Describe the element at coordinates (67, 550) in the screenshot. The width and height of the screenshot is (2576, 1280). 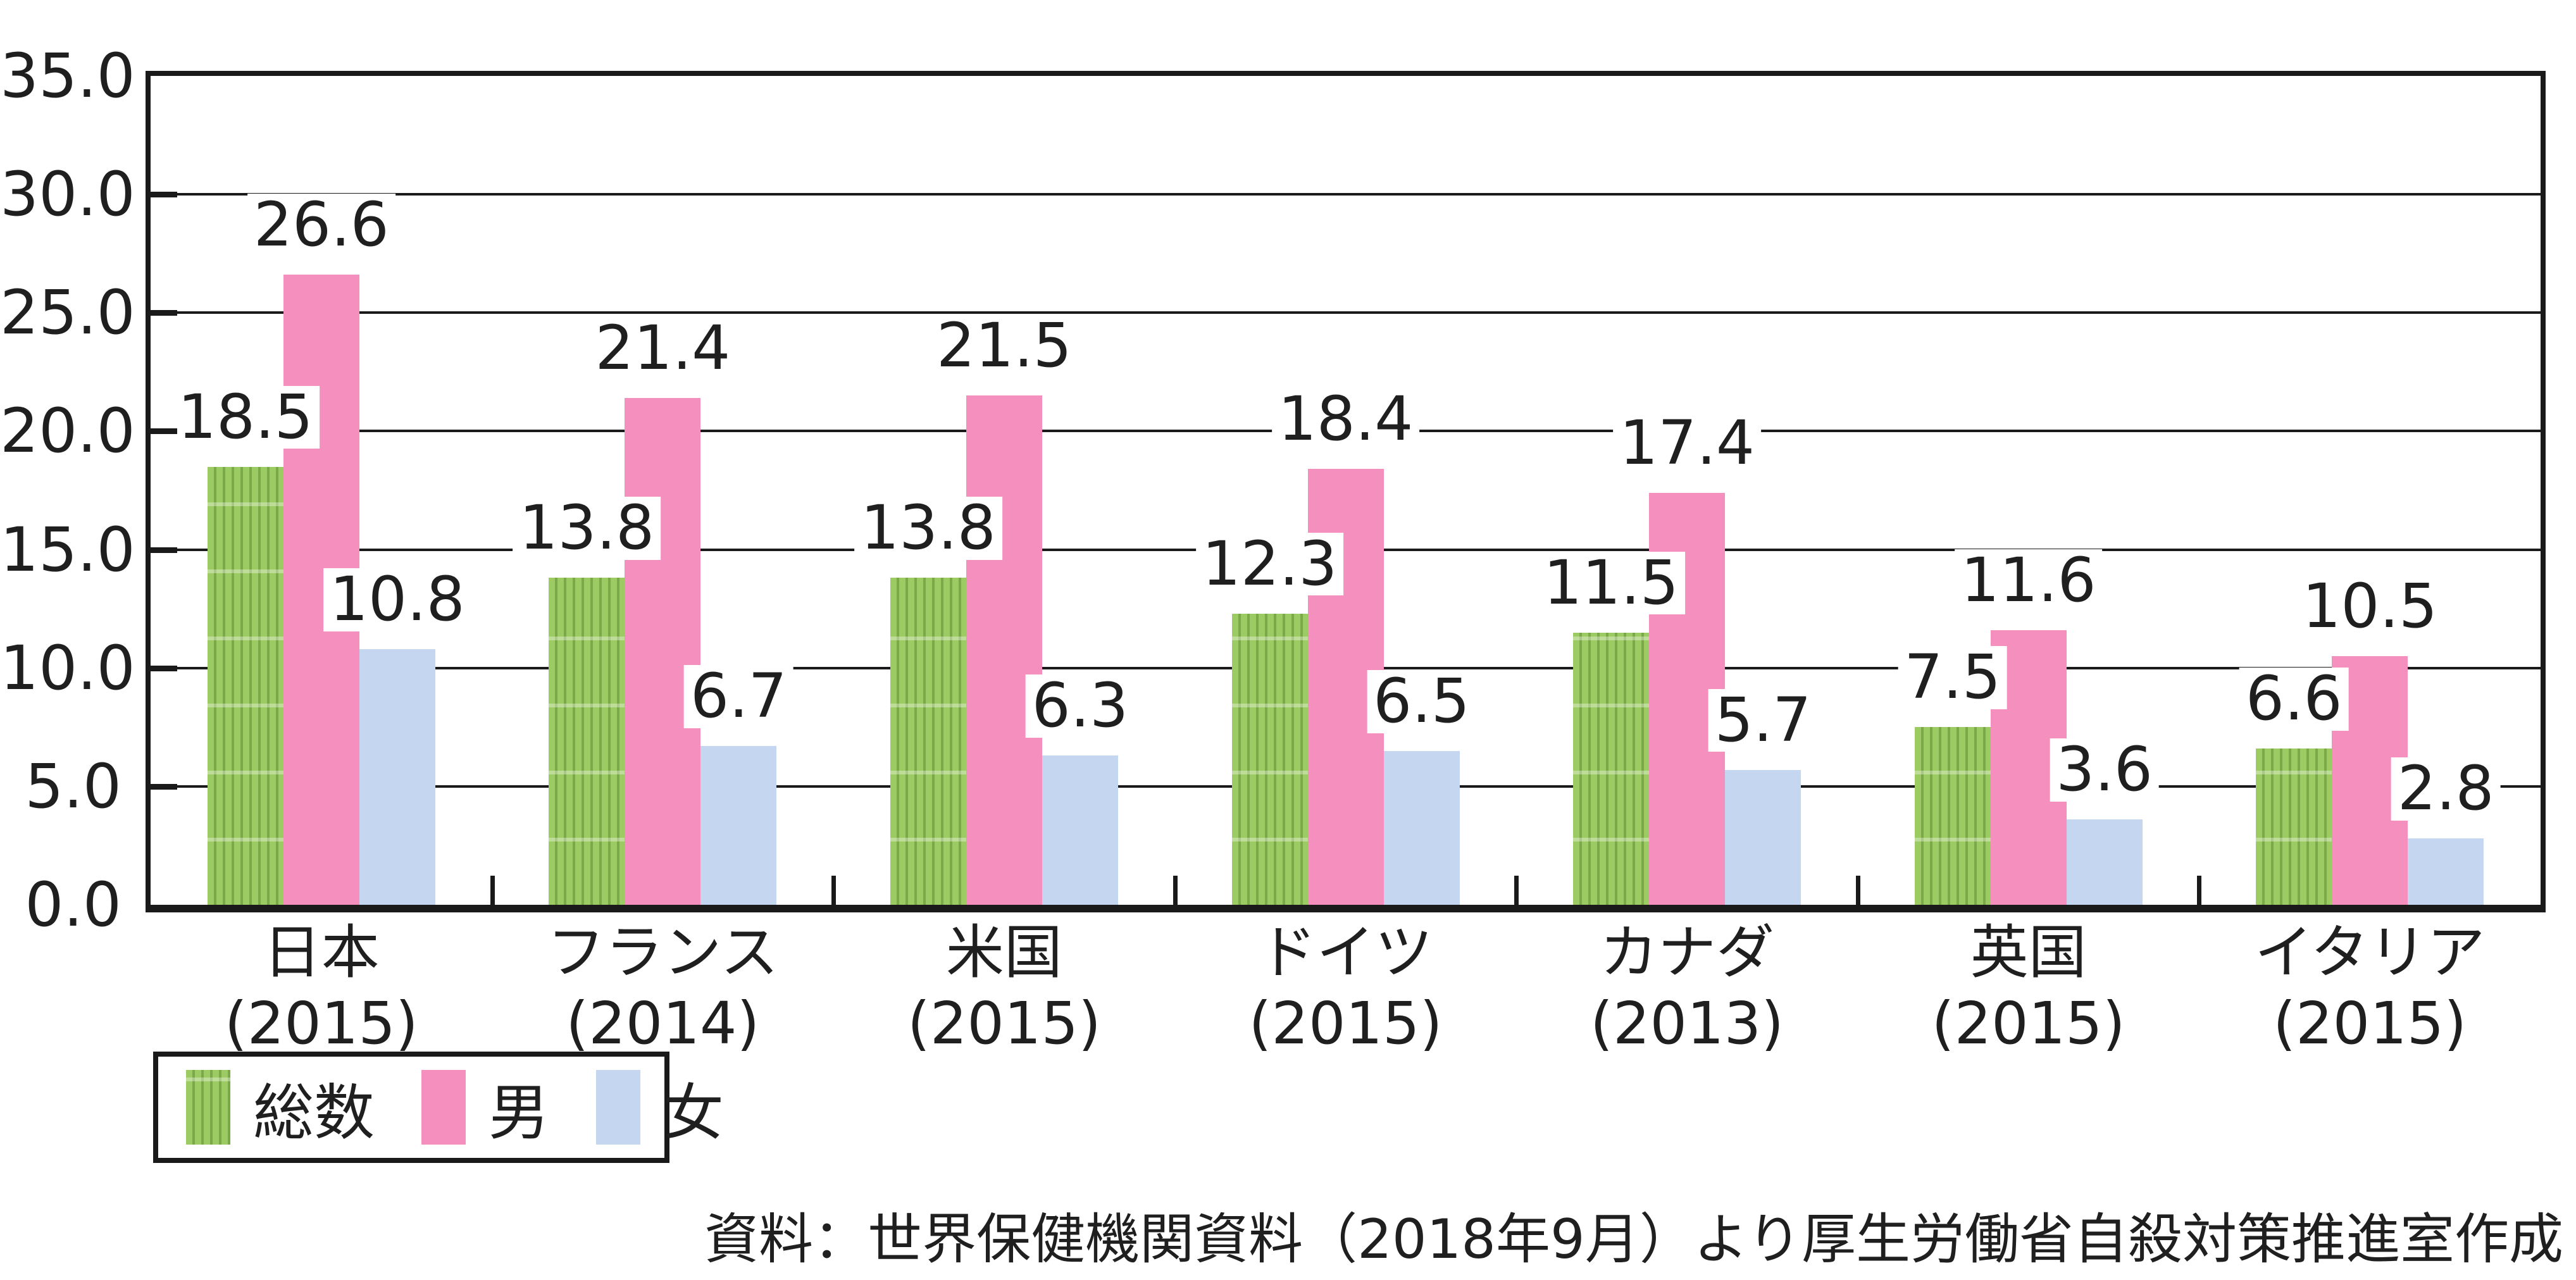
I see `y-axis-tick-label: 15.0` at that location.